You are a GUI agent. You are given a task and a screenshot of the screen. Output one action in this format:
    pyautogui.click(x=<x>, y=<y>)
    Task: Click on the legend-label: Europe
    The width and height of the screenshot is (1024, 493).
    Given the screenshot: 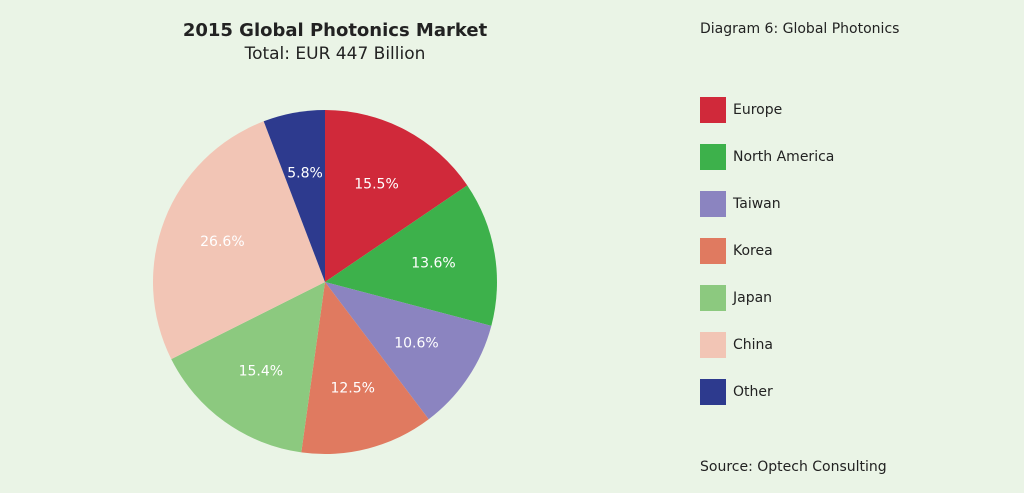 What is the action you would take?
    pyautogui.click(x=757, y=110)
    